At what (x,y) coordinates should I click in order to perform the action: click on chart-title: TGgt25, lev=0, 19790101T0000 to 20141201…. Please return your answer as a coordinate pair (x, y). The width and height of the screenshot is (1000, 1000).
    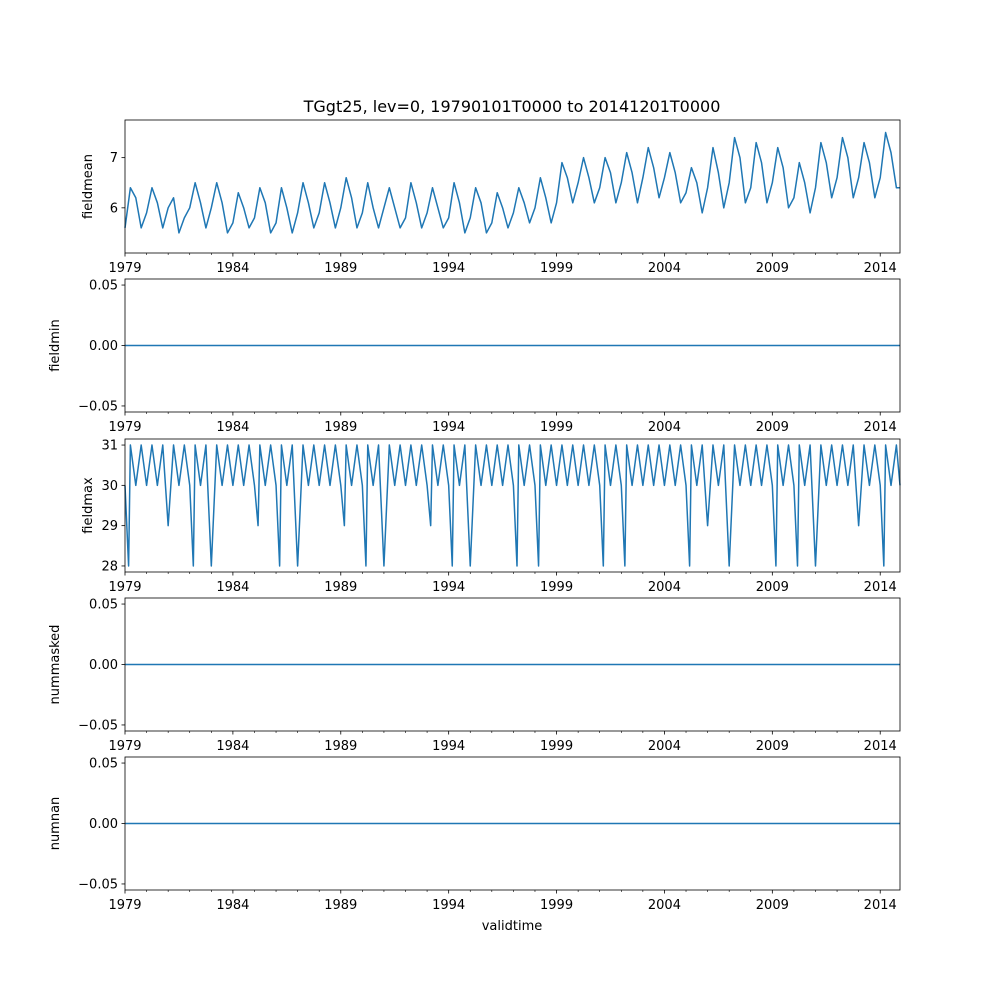
    Looking at the image, I should click on (512, 106).